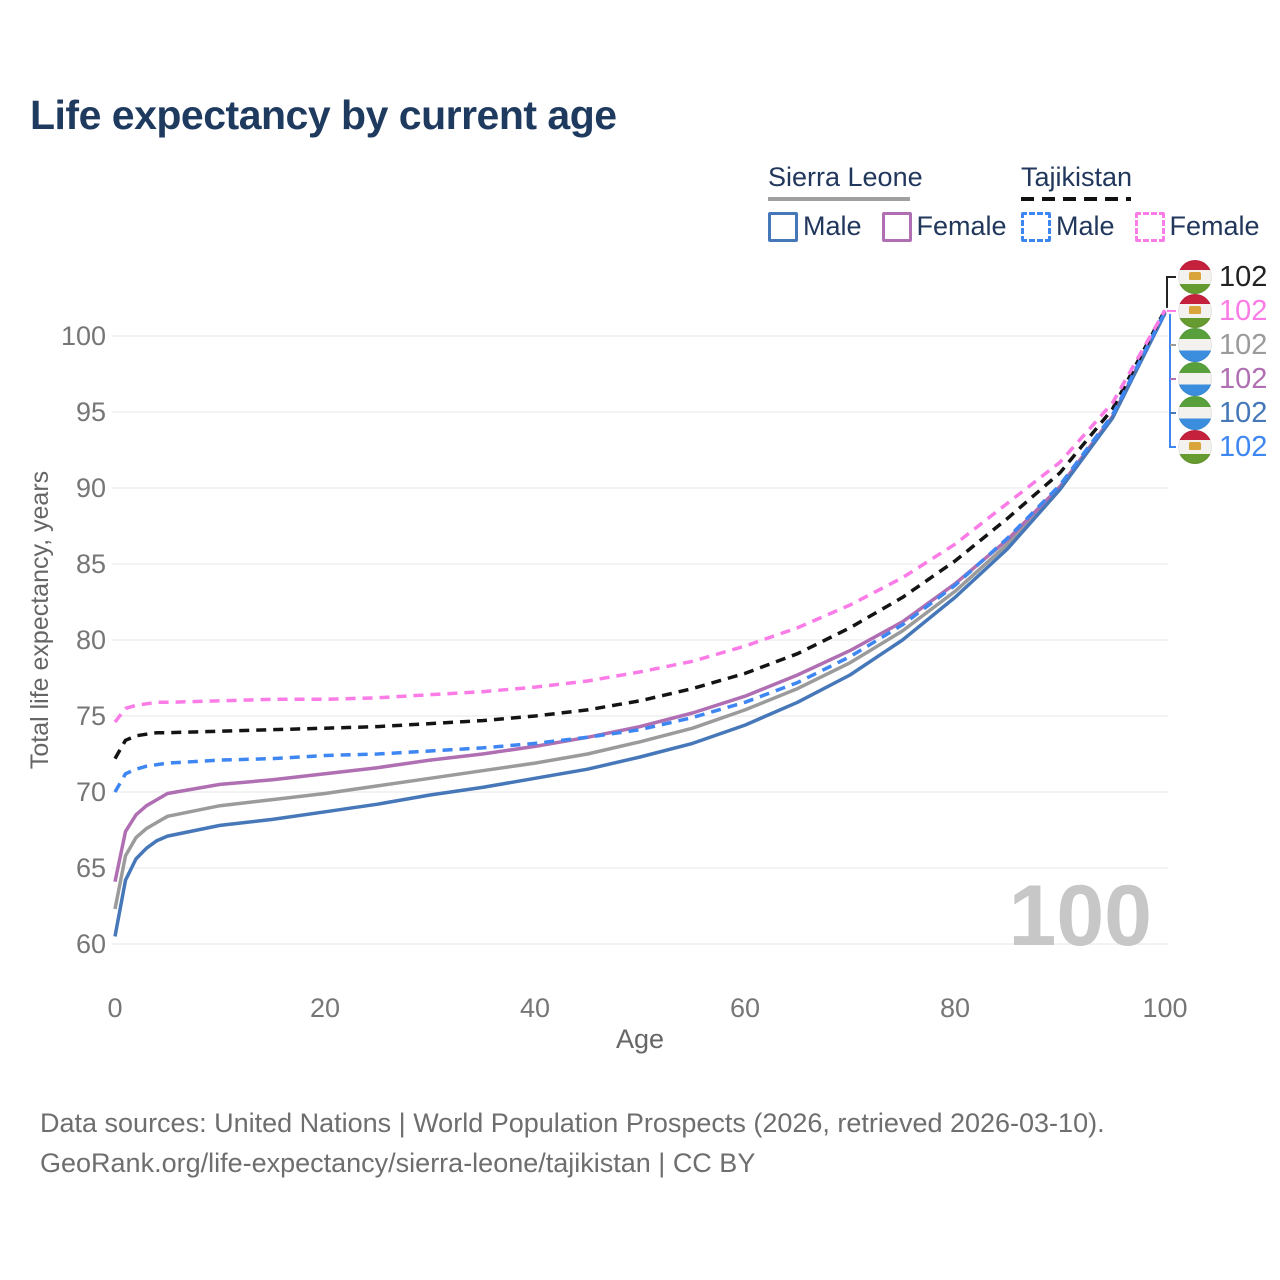  Describe the element at coordinates (91, 792) in the screenshot. I see `y-tick-70: 70` at that location.